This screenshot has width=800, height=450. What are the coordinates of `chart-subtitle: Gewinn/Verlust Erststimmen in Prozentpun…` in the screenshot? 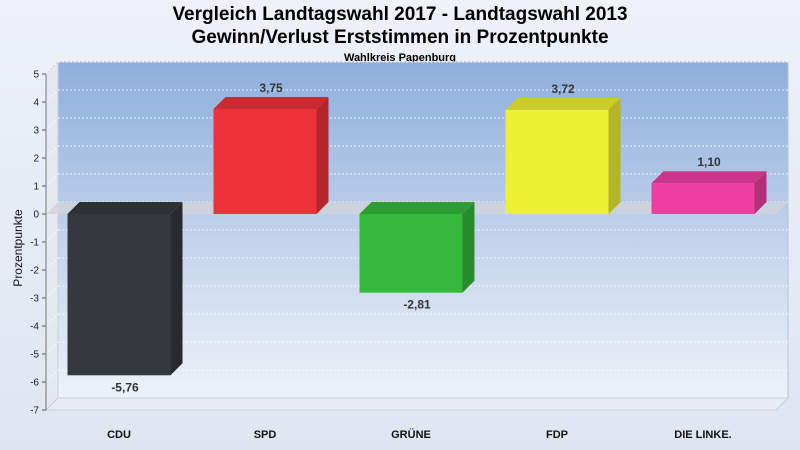 It's located at (400, 37).